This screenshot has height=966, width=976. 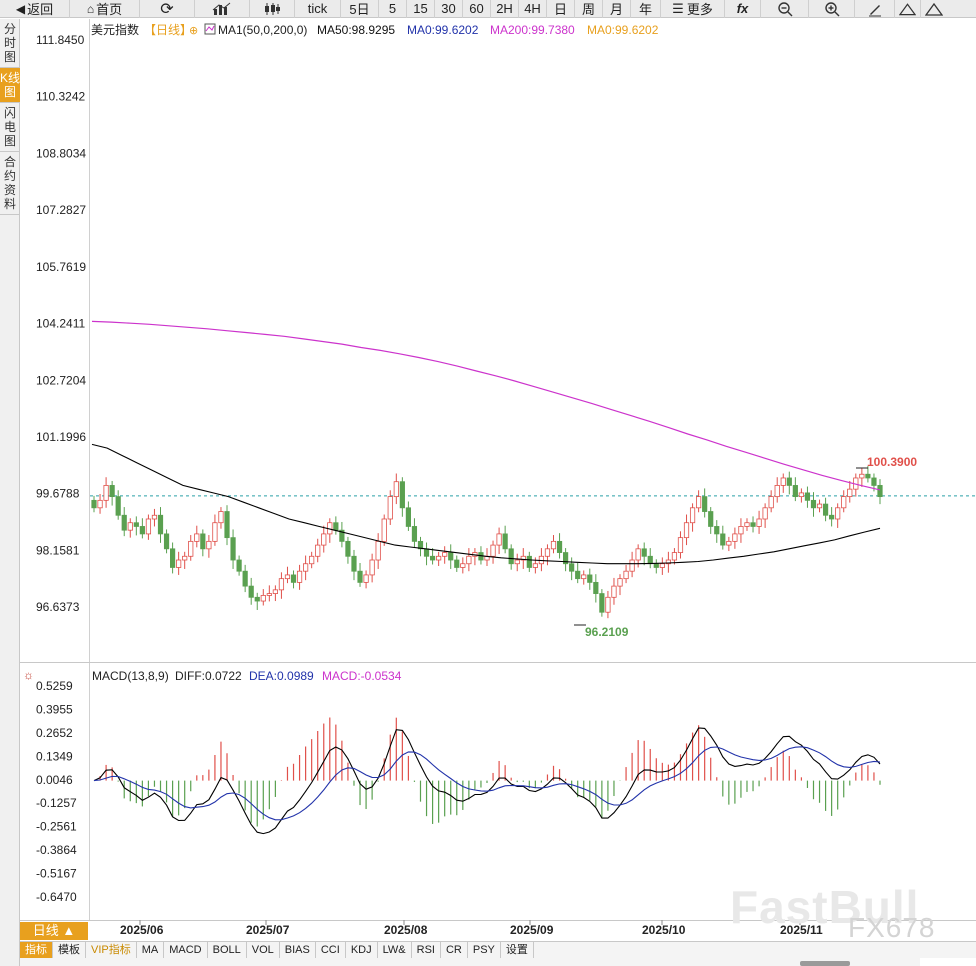 I want to click on period-tick: tick, so click(x=318, y=9).